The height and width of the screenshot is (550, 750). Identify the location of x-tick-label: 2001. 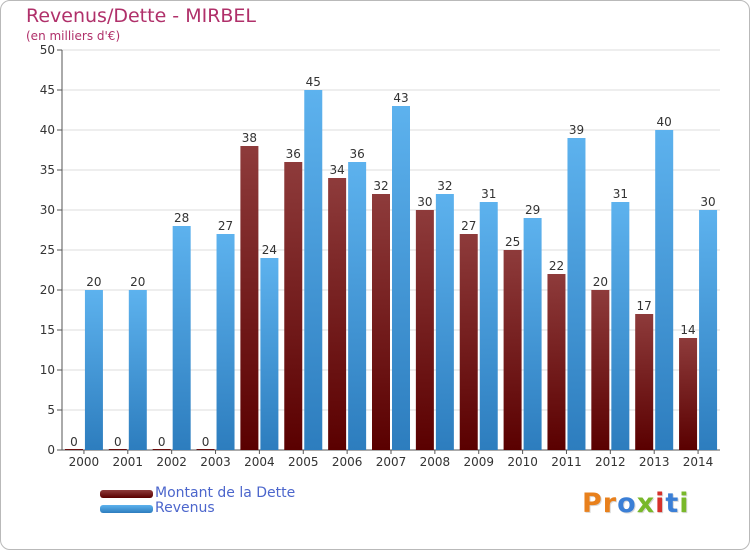
(128, 462).